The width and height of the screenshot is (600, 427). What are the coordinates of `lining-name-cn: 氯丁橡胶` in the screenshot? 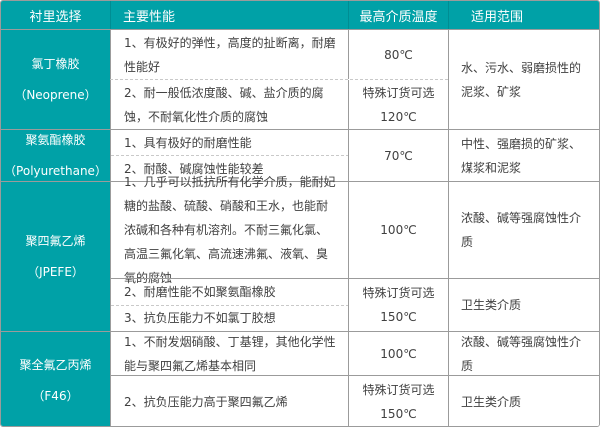 It's located at (55, 64).